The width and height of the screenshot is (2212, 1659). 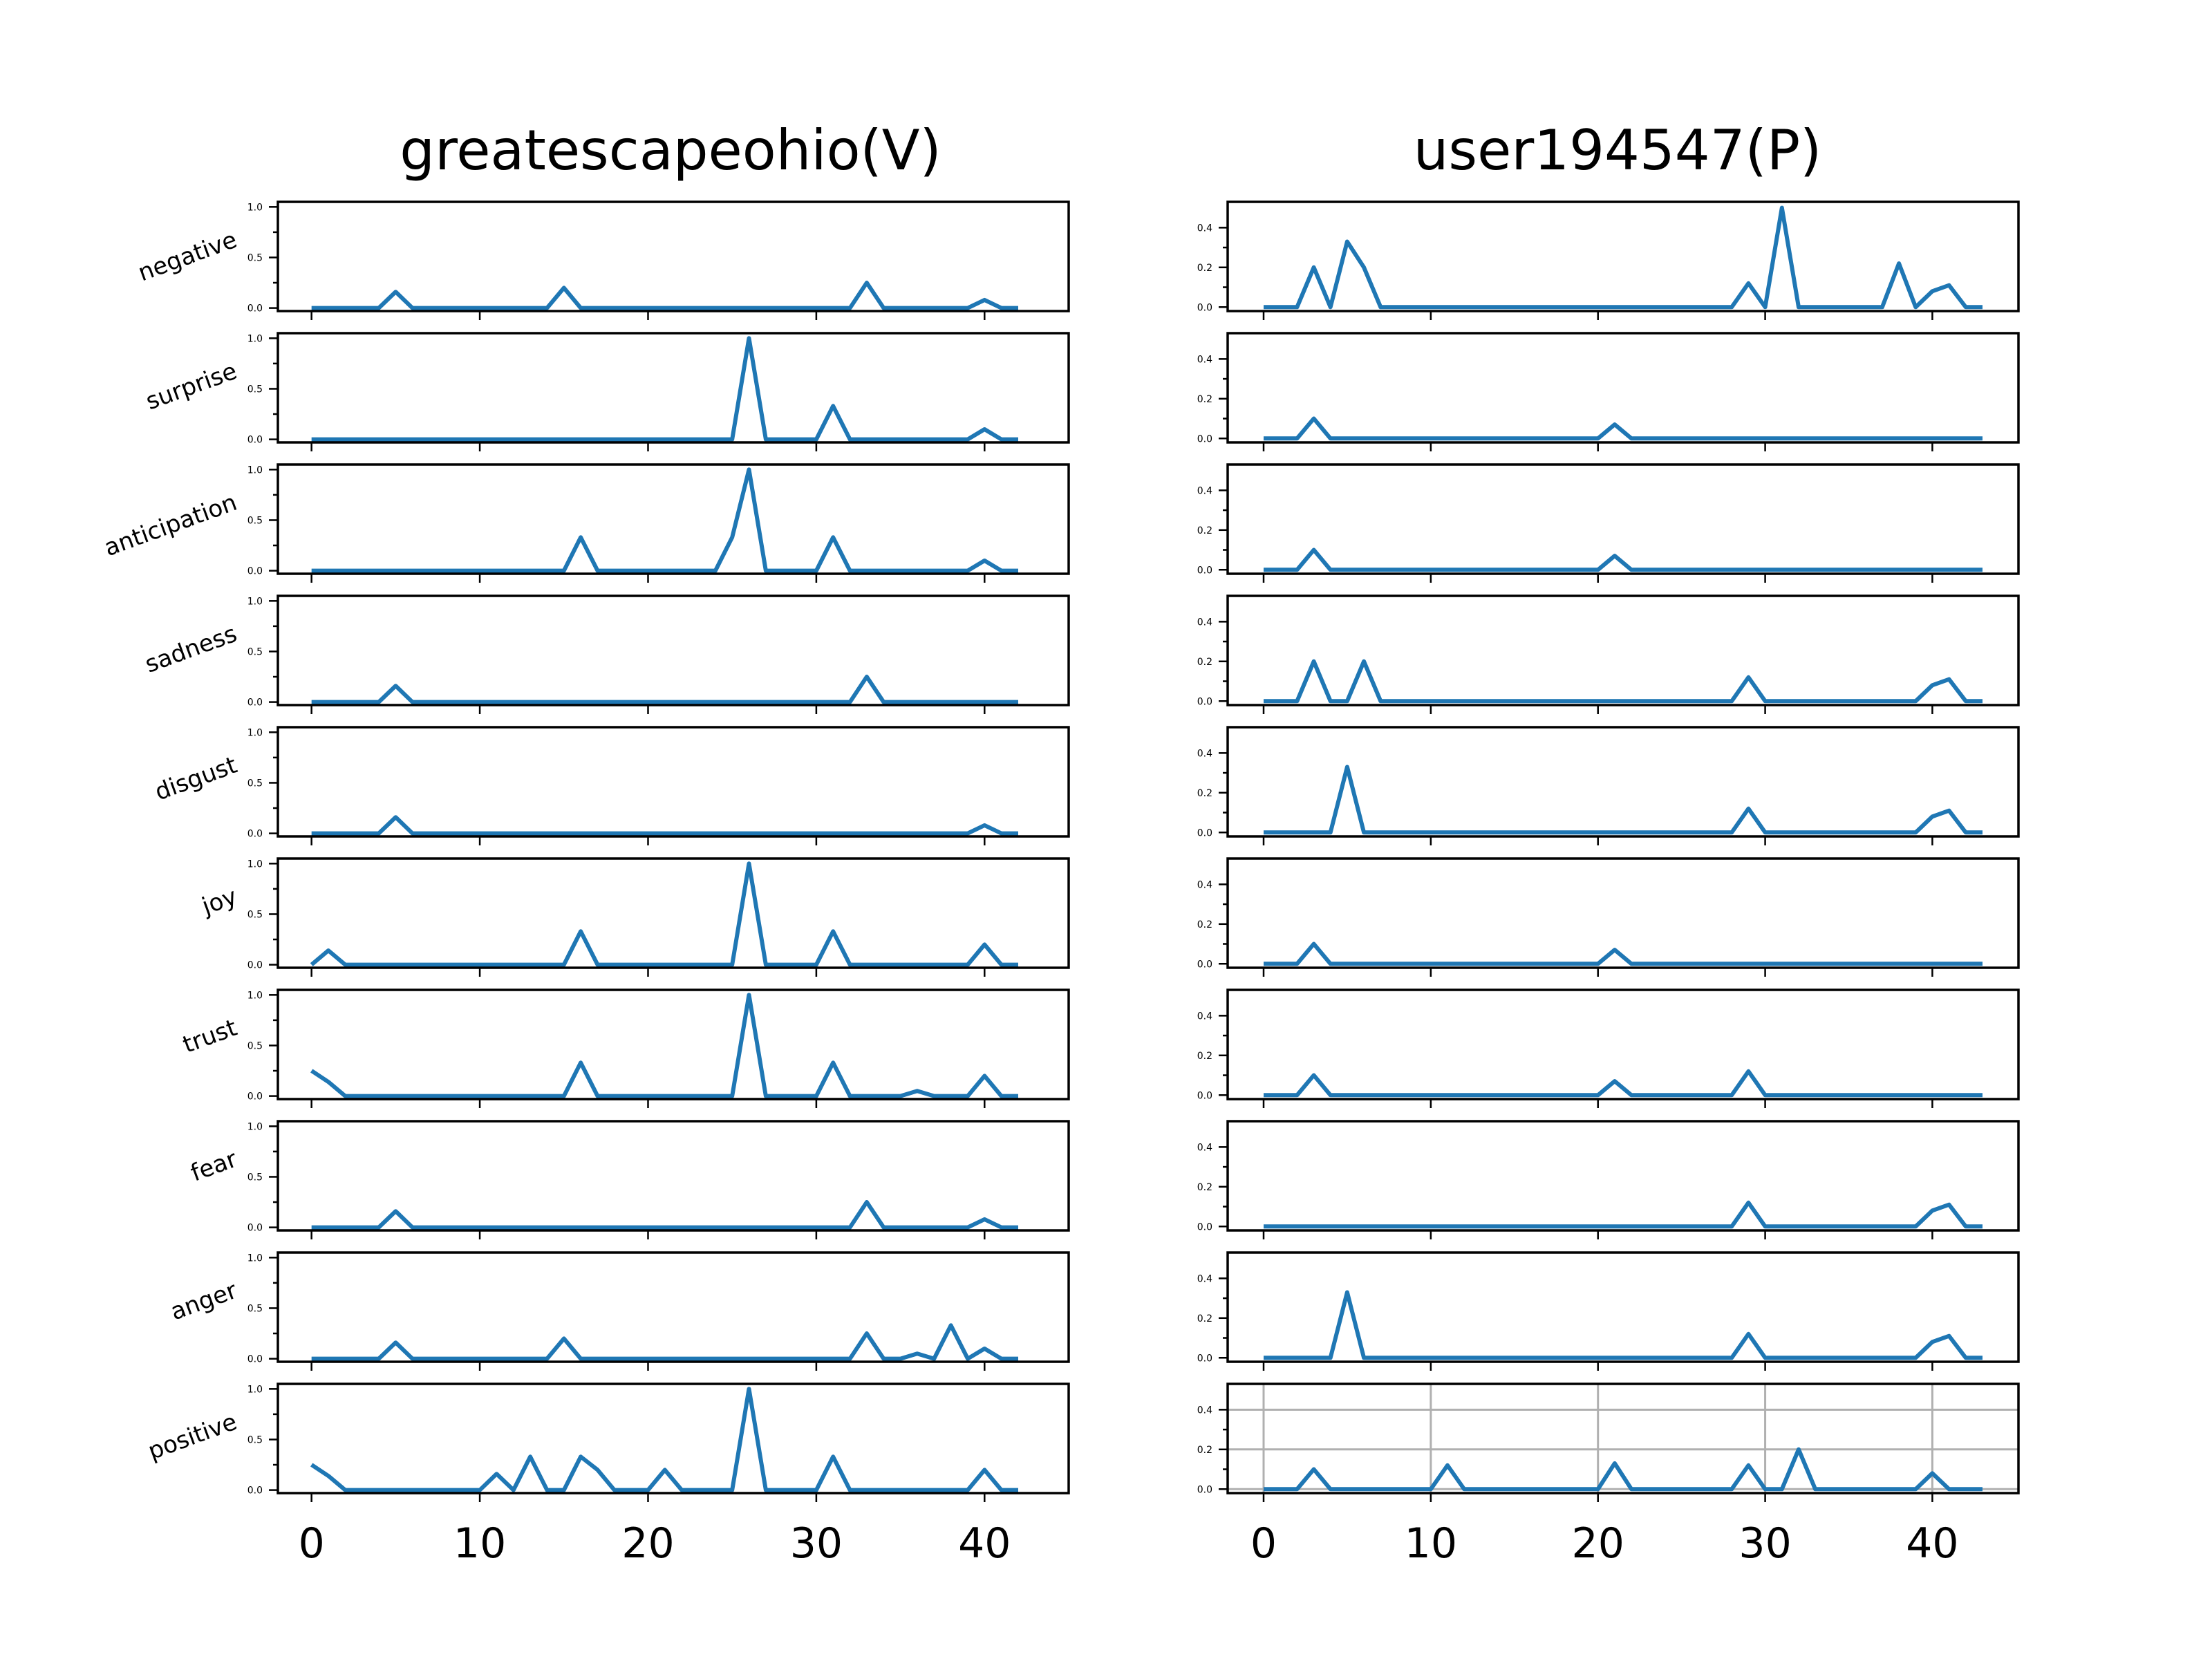 I want to click on left-panel-title: greatescapeohio(V), so click(x=670, y=150).